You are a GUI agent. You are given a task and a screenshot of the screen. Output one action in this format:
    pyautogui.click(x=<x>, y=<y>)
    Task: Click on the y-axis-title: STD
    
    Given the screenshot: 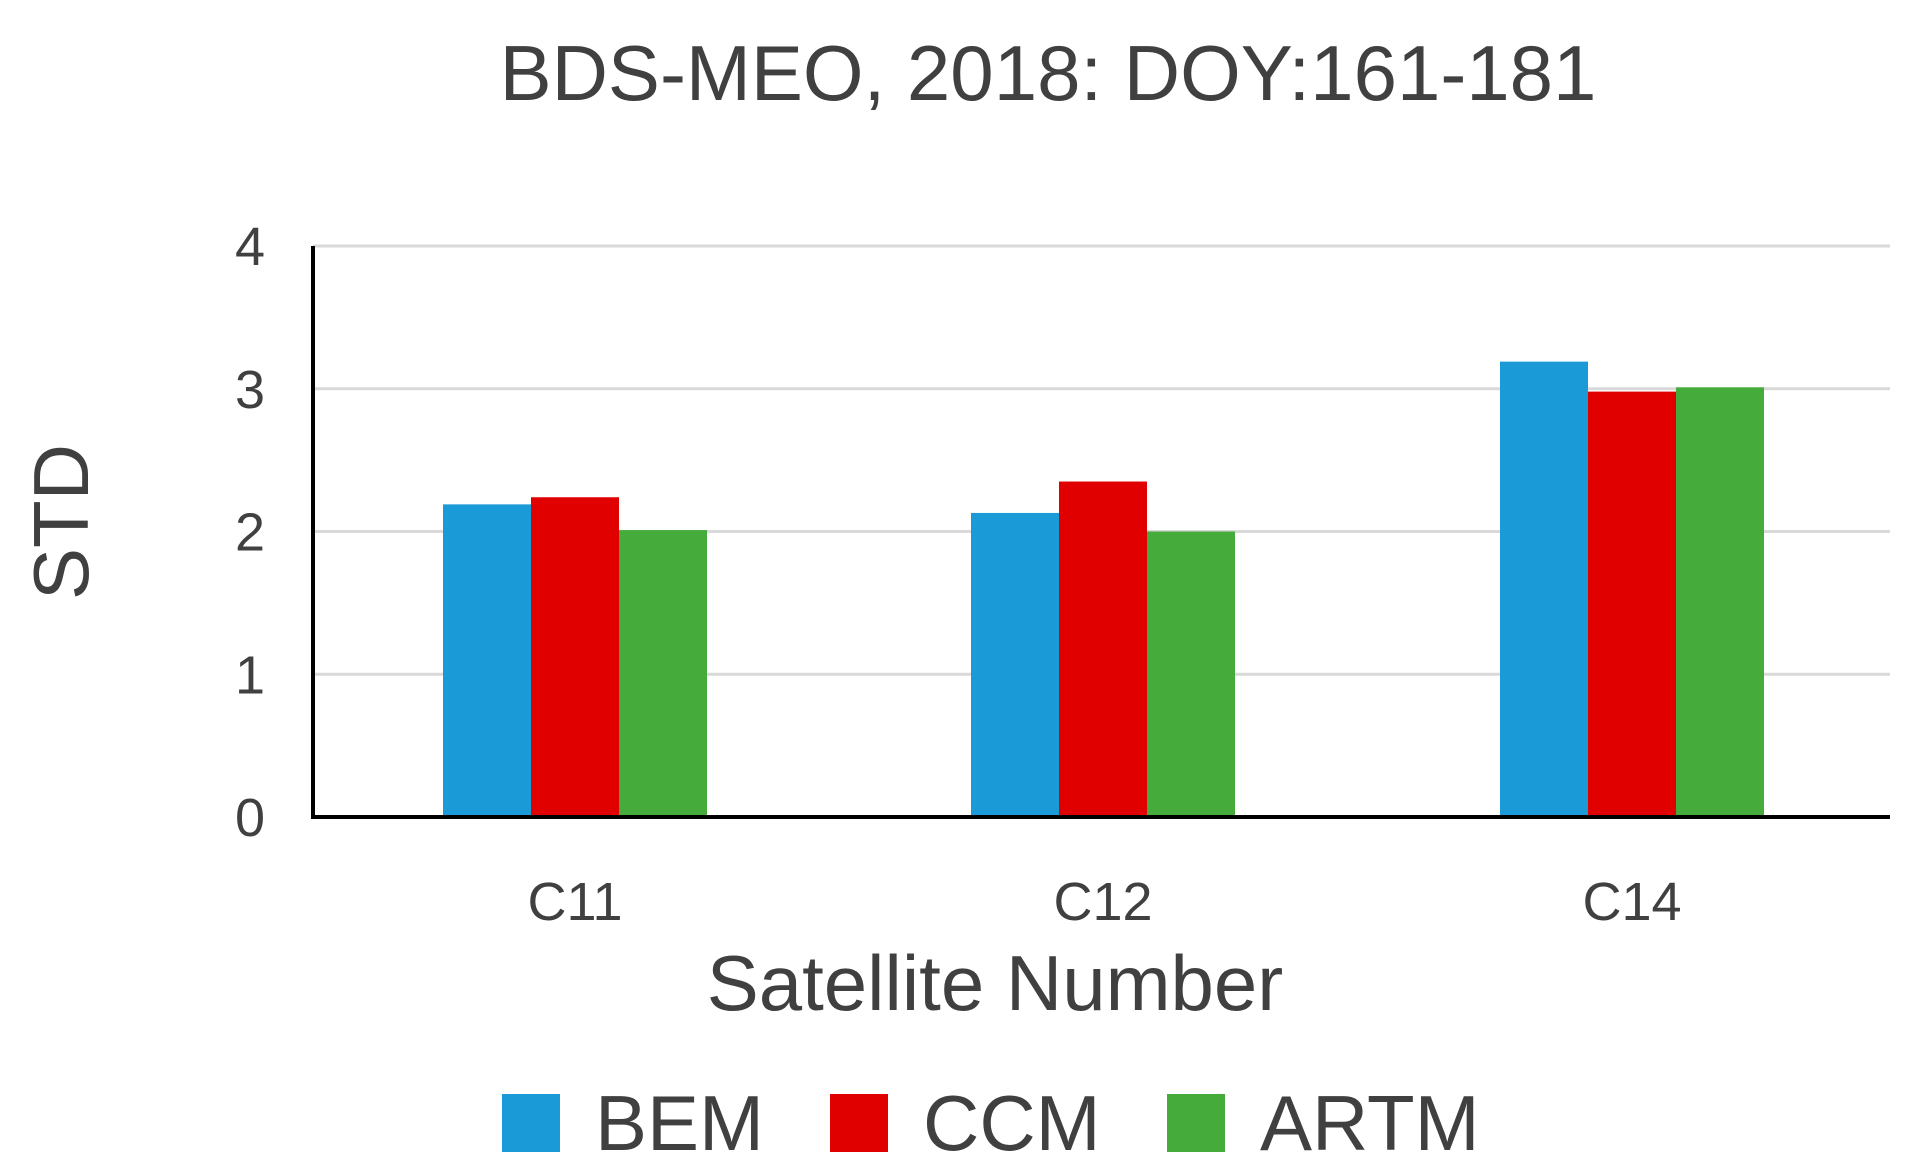 What is the action you would take?
    pyautogui.click(x=61, y=522)
    